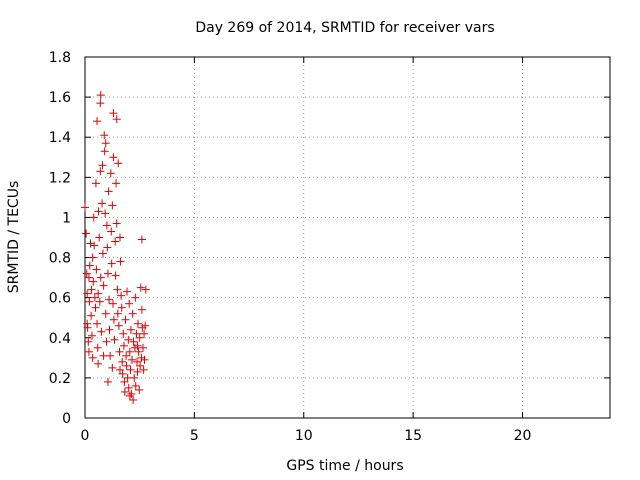 This screenshot has height=480, width=640. Describe the element at coordinates (60, 138) in the screenshot. I see `y-tick-label: 1.4` at that location.